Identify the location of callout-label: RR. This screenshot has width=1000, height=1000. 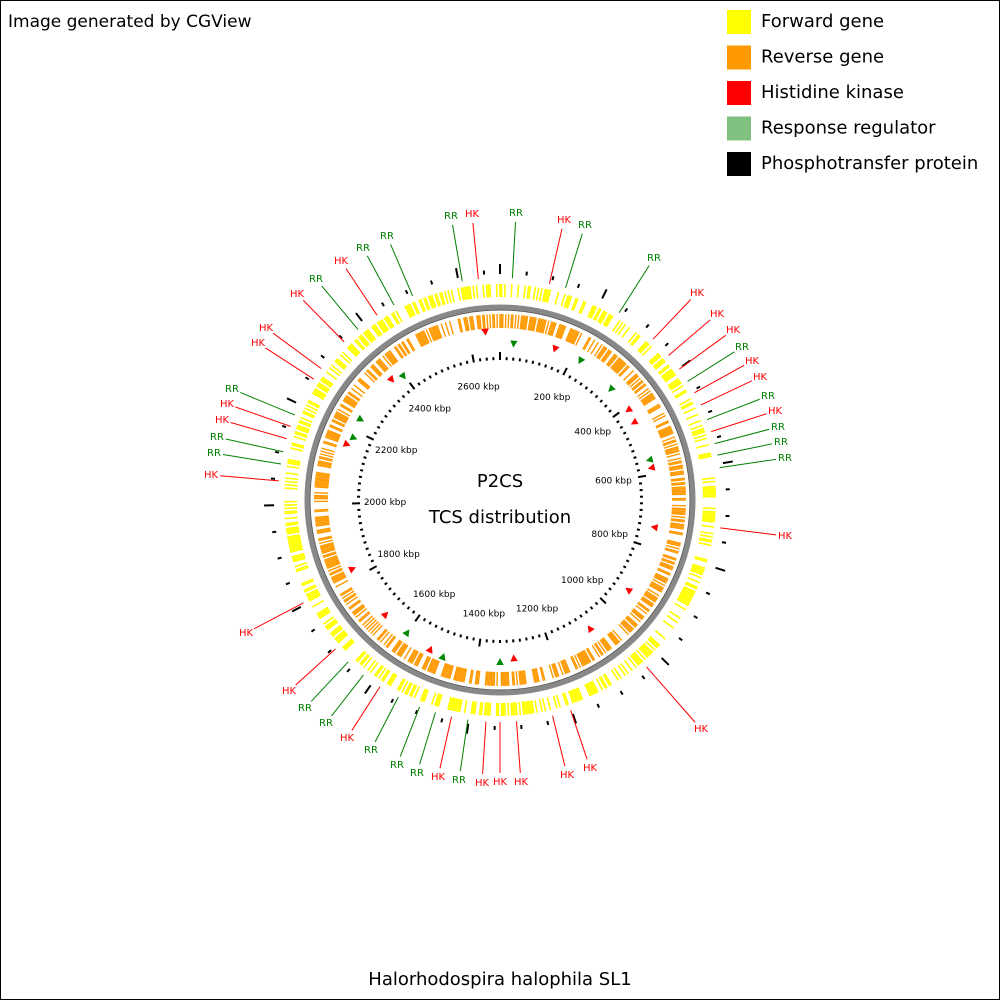
(785, 458).